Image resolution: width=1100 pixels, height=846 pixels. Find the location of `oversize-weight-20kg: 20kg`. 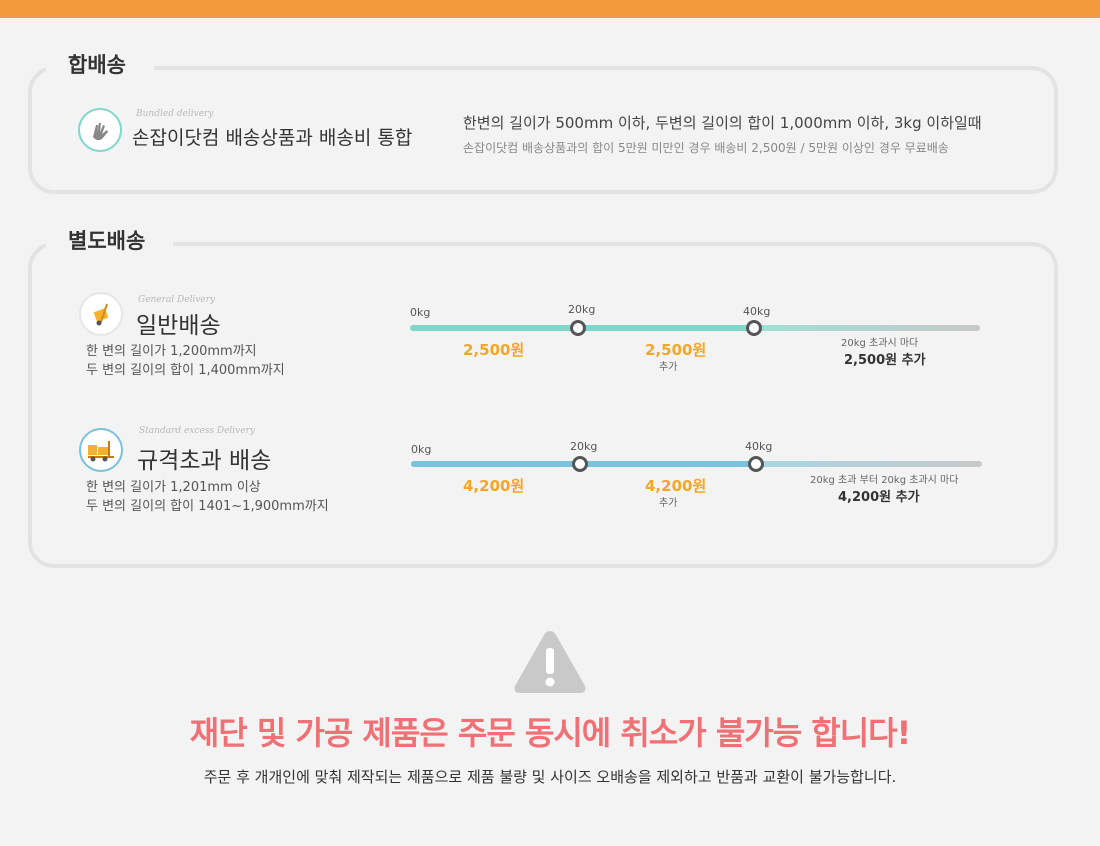

oversize-weight-20kg: 20kg is located at coordinates (584, 446).